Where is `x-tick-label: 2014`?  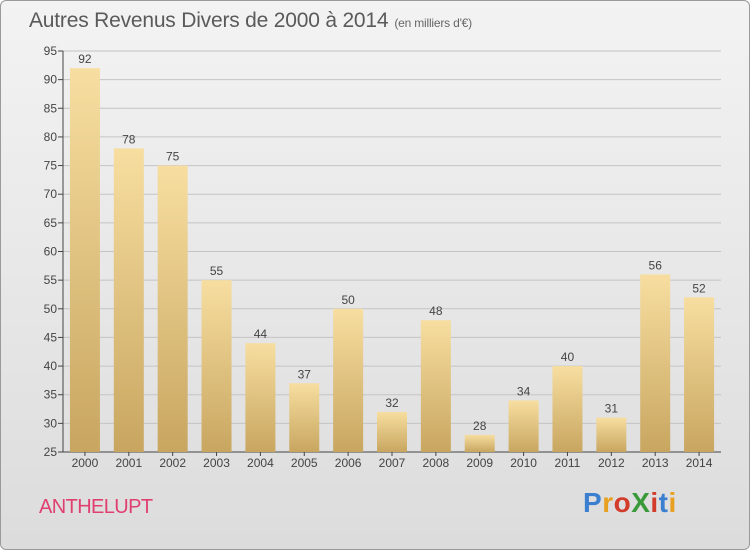
x-tick-label: 2014 is located at coordinates (699, 463).